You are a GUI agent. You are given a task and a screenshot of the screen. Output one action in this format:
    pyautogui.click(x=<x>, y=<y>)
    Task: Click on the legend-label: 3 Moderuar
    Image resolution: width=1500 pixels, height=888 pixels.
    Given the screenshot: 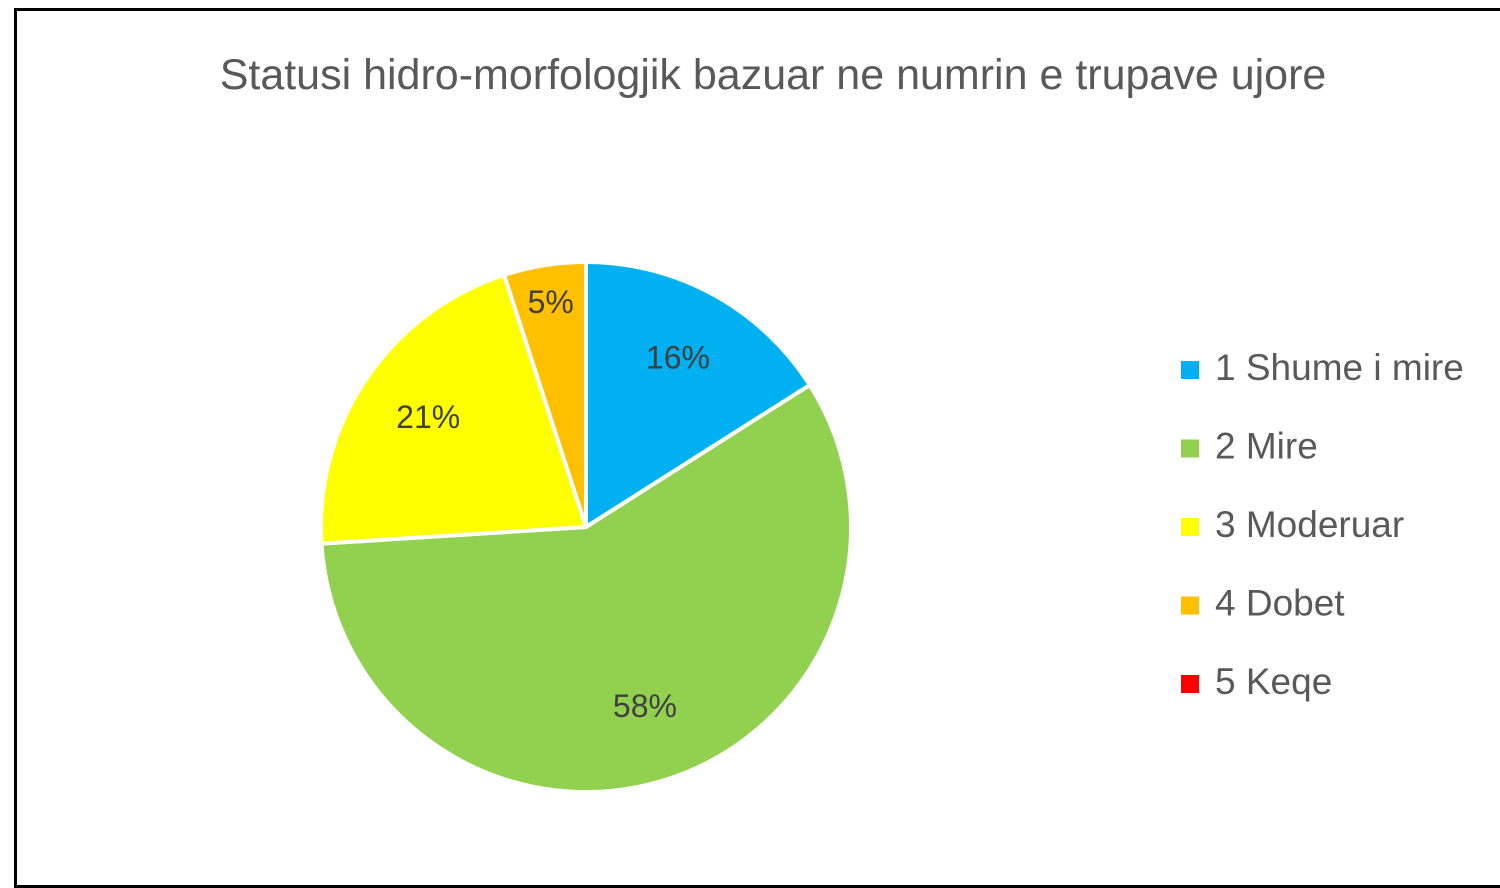 What is the action you would take?
    pyautogui.click(x=1309, y=524)
    